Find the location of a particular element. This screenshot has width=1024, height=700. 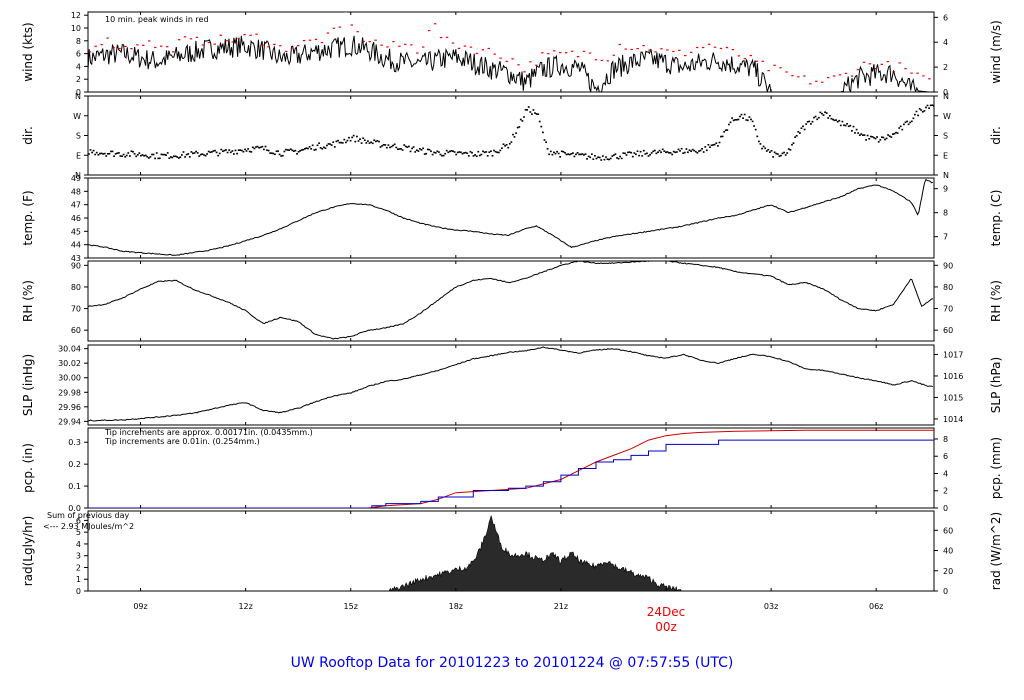

y-tick-label: 10 is located at coordinates (76, 28).